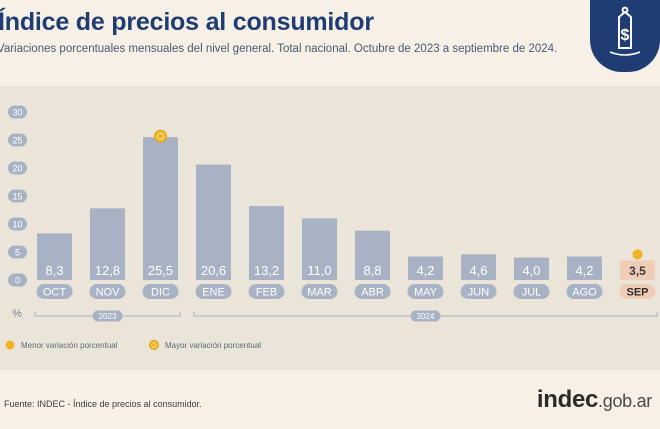  I want to click on x-tick-label: OCT, so click(55, 293).